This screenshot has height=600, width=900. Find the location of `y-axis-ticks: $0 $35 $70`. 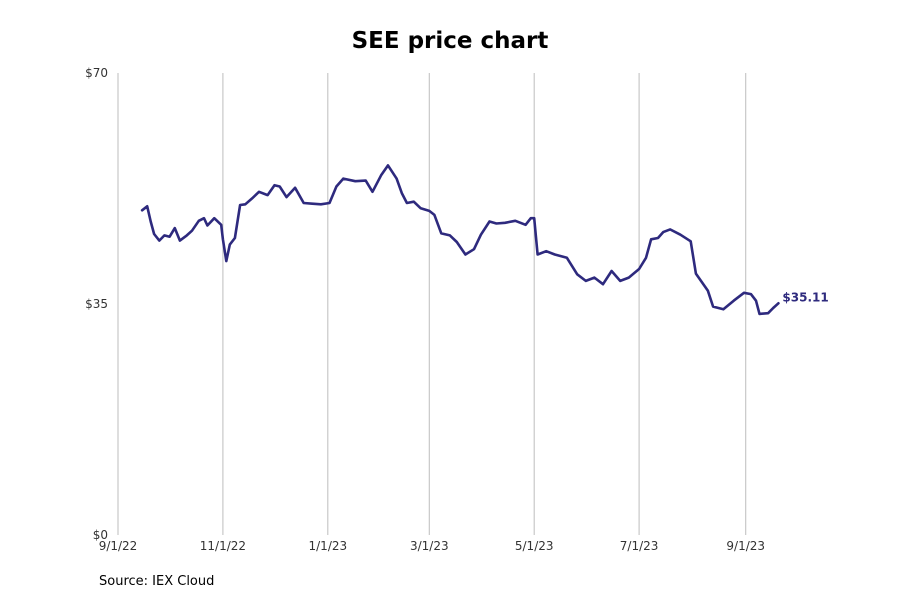

y-axis-ticks: $0 $35 $70 is located at coordinates (96, 304).